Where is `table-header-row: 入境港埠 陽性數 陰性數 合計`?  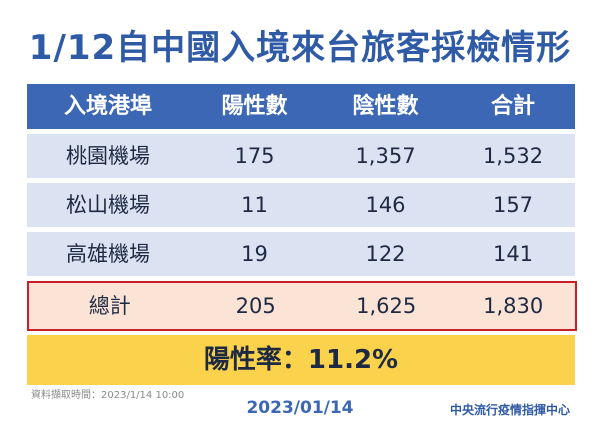
table-header-row: 入境港埠 陽性數 陰性數 合計 is located at coordinates (301, 106).